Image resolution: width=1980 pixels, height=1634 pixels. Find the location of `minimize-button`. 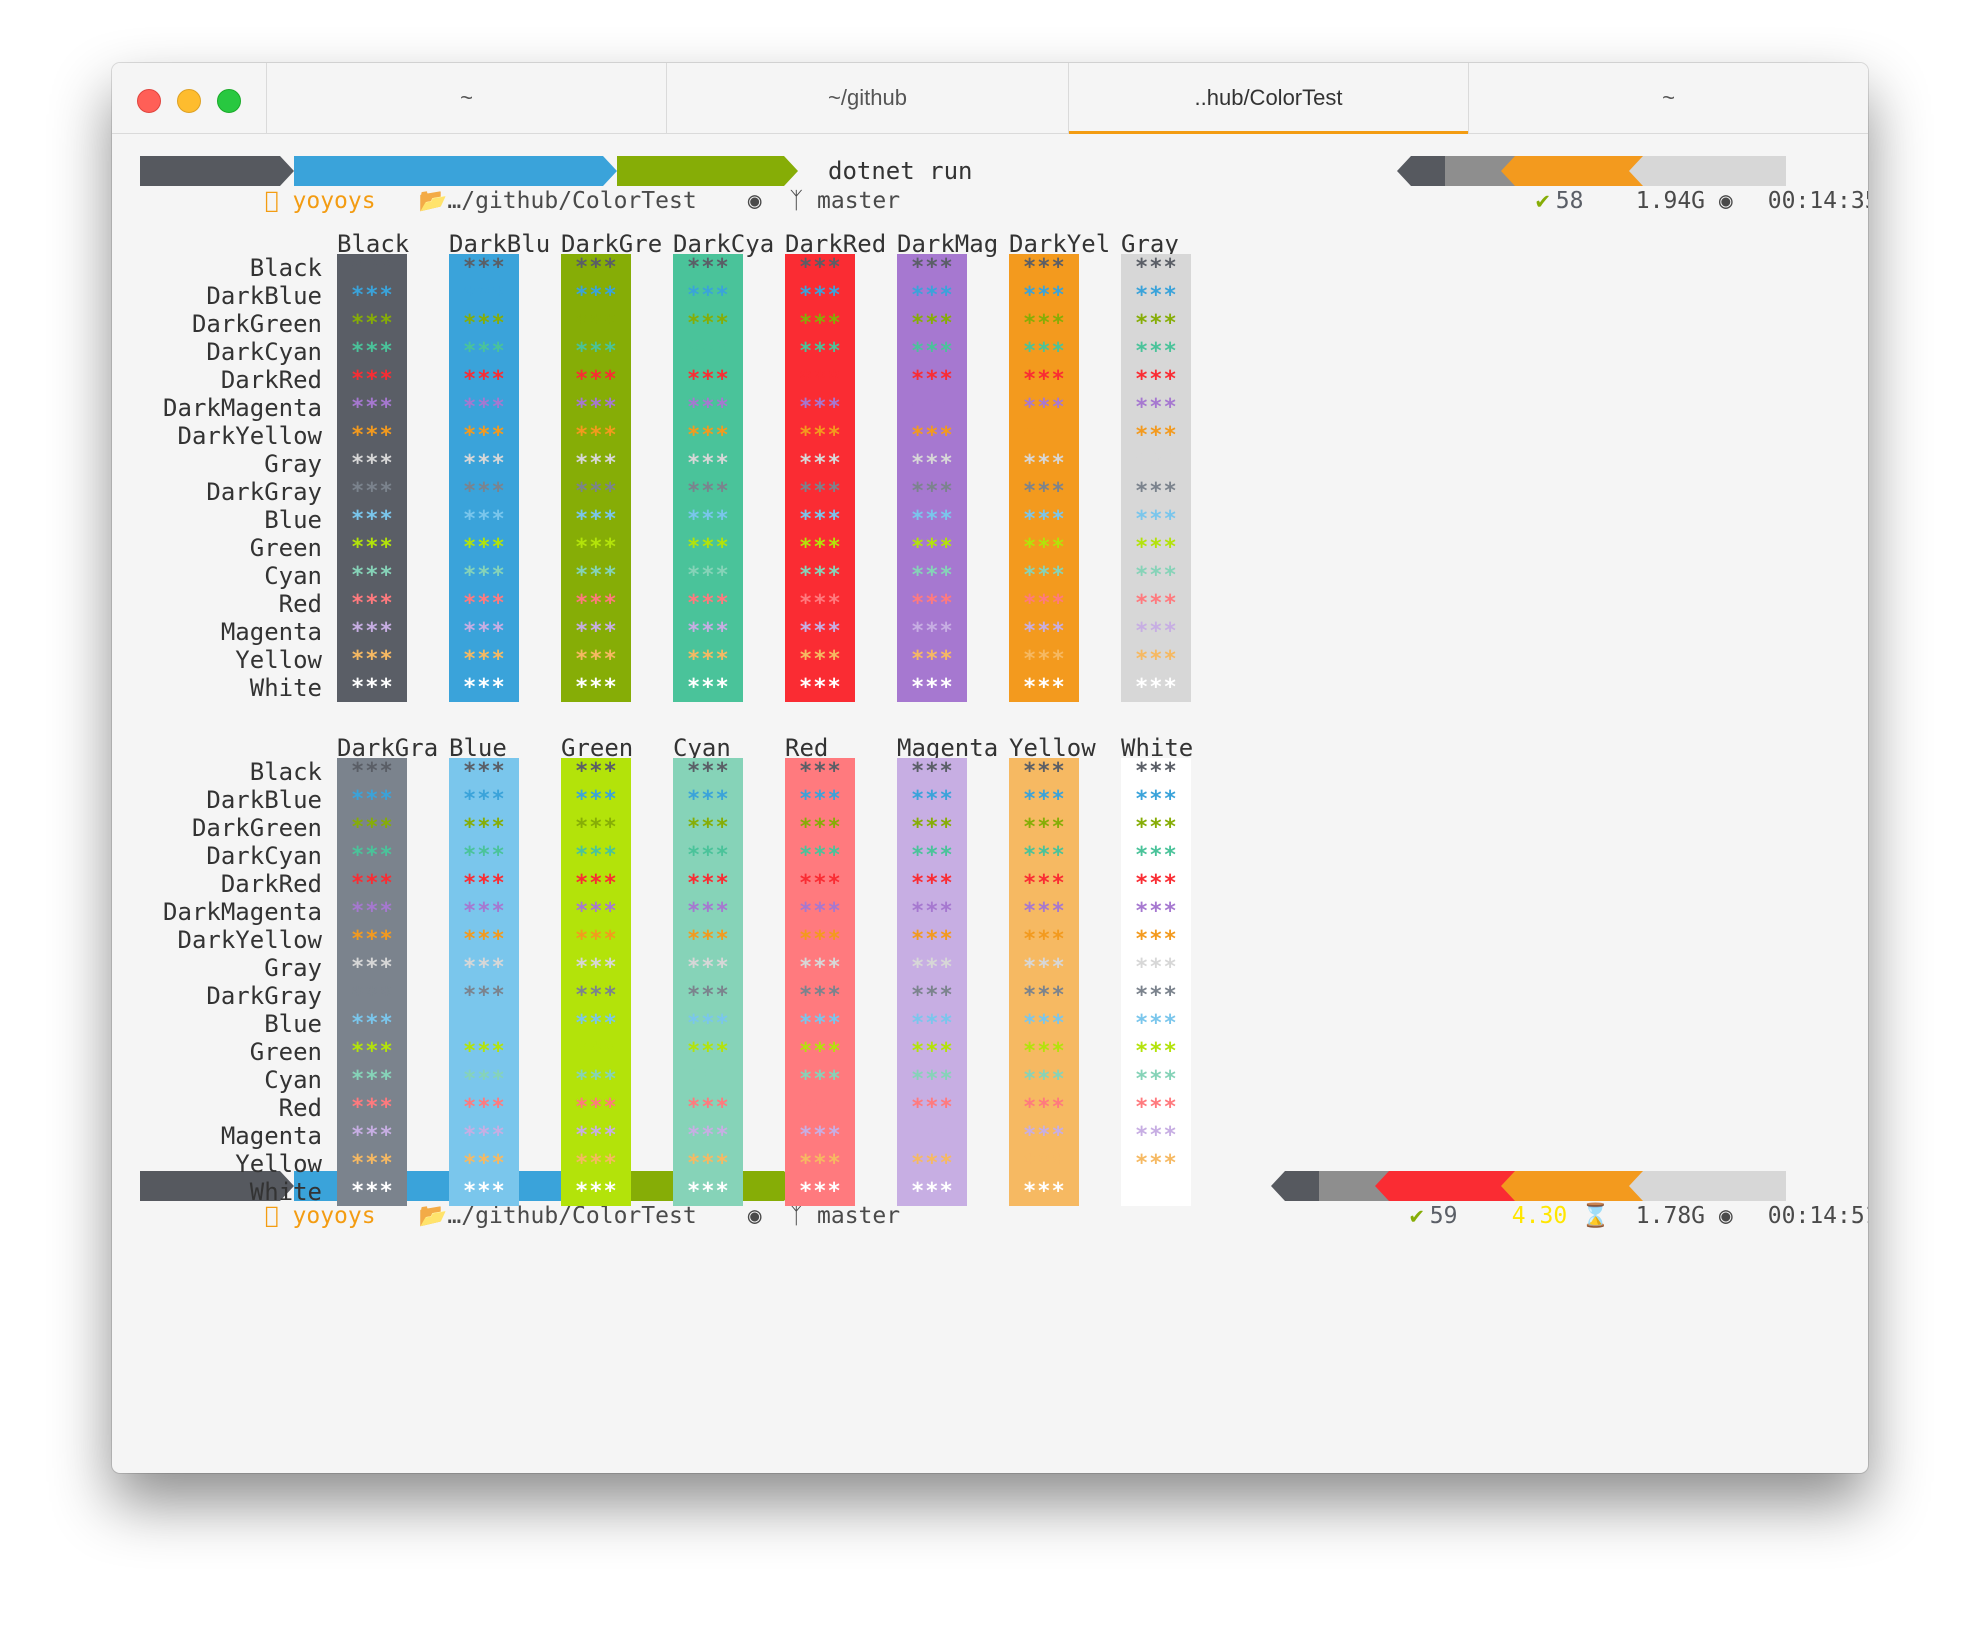

minimize-button is located at coordinates (189, 101).